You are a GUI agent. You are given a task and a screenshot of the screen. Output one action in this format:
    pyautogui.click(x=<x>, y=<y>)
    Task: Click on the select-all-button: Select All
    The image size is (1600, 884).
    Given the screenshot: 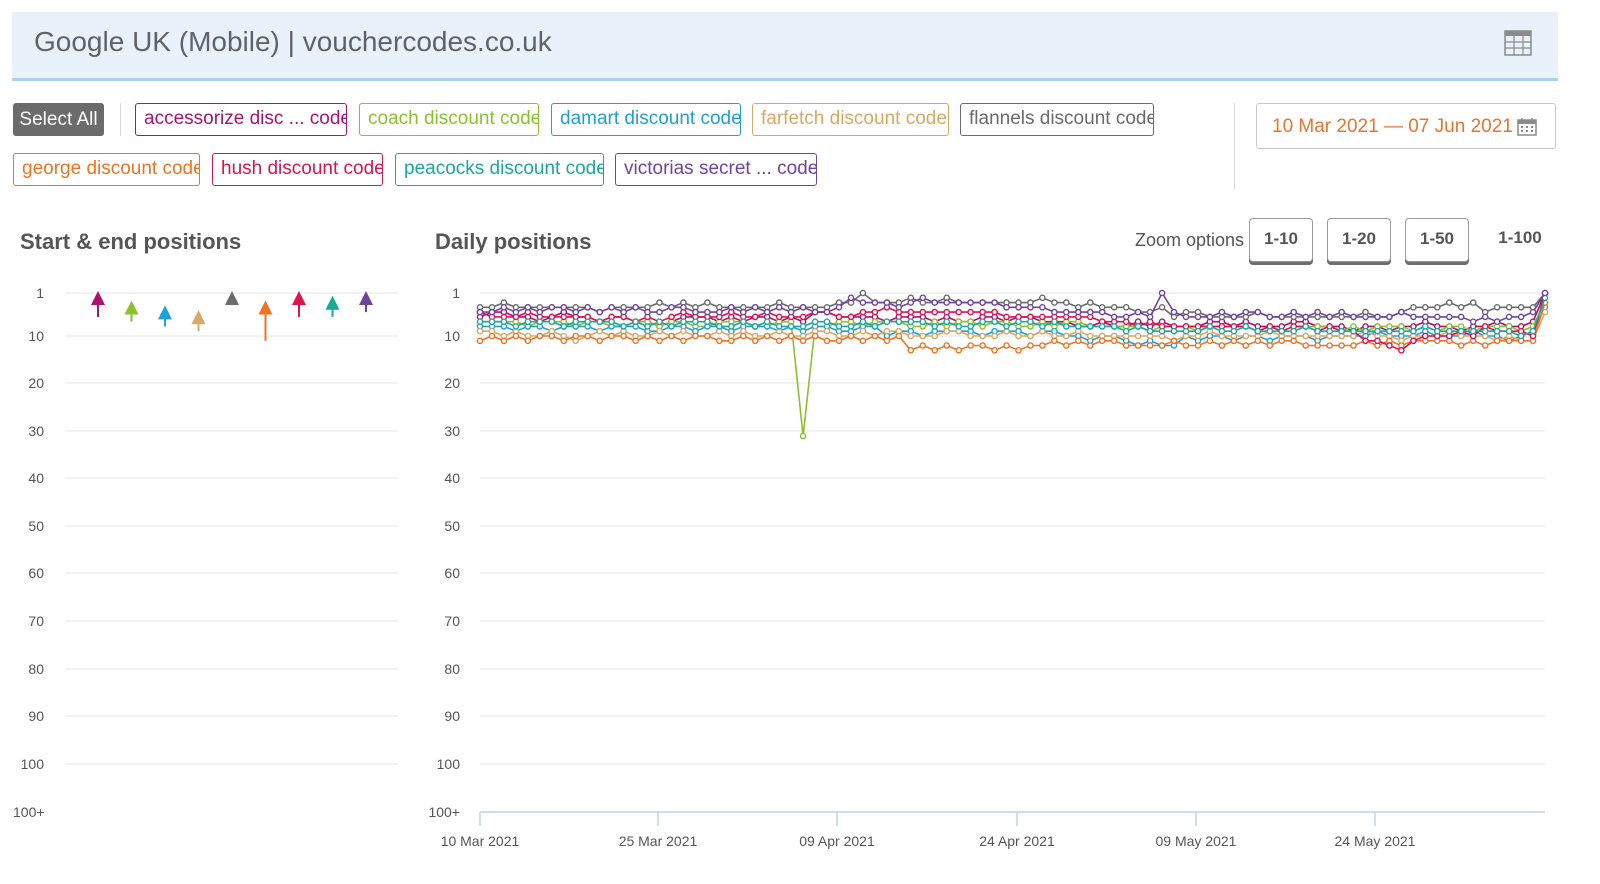 What is the action you would take?
    pyautogui.click(x=58, y=119)
    